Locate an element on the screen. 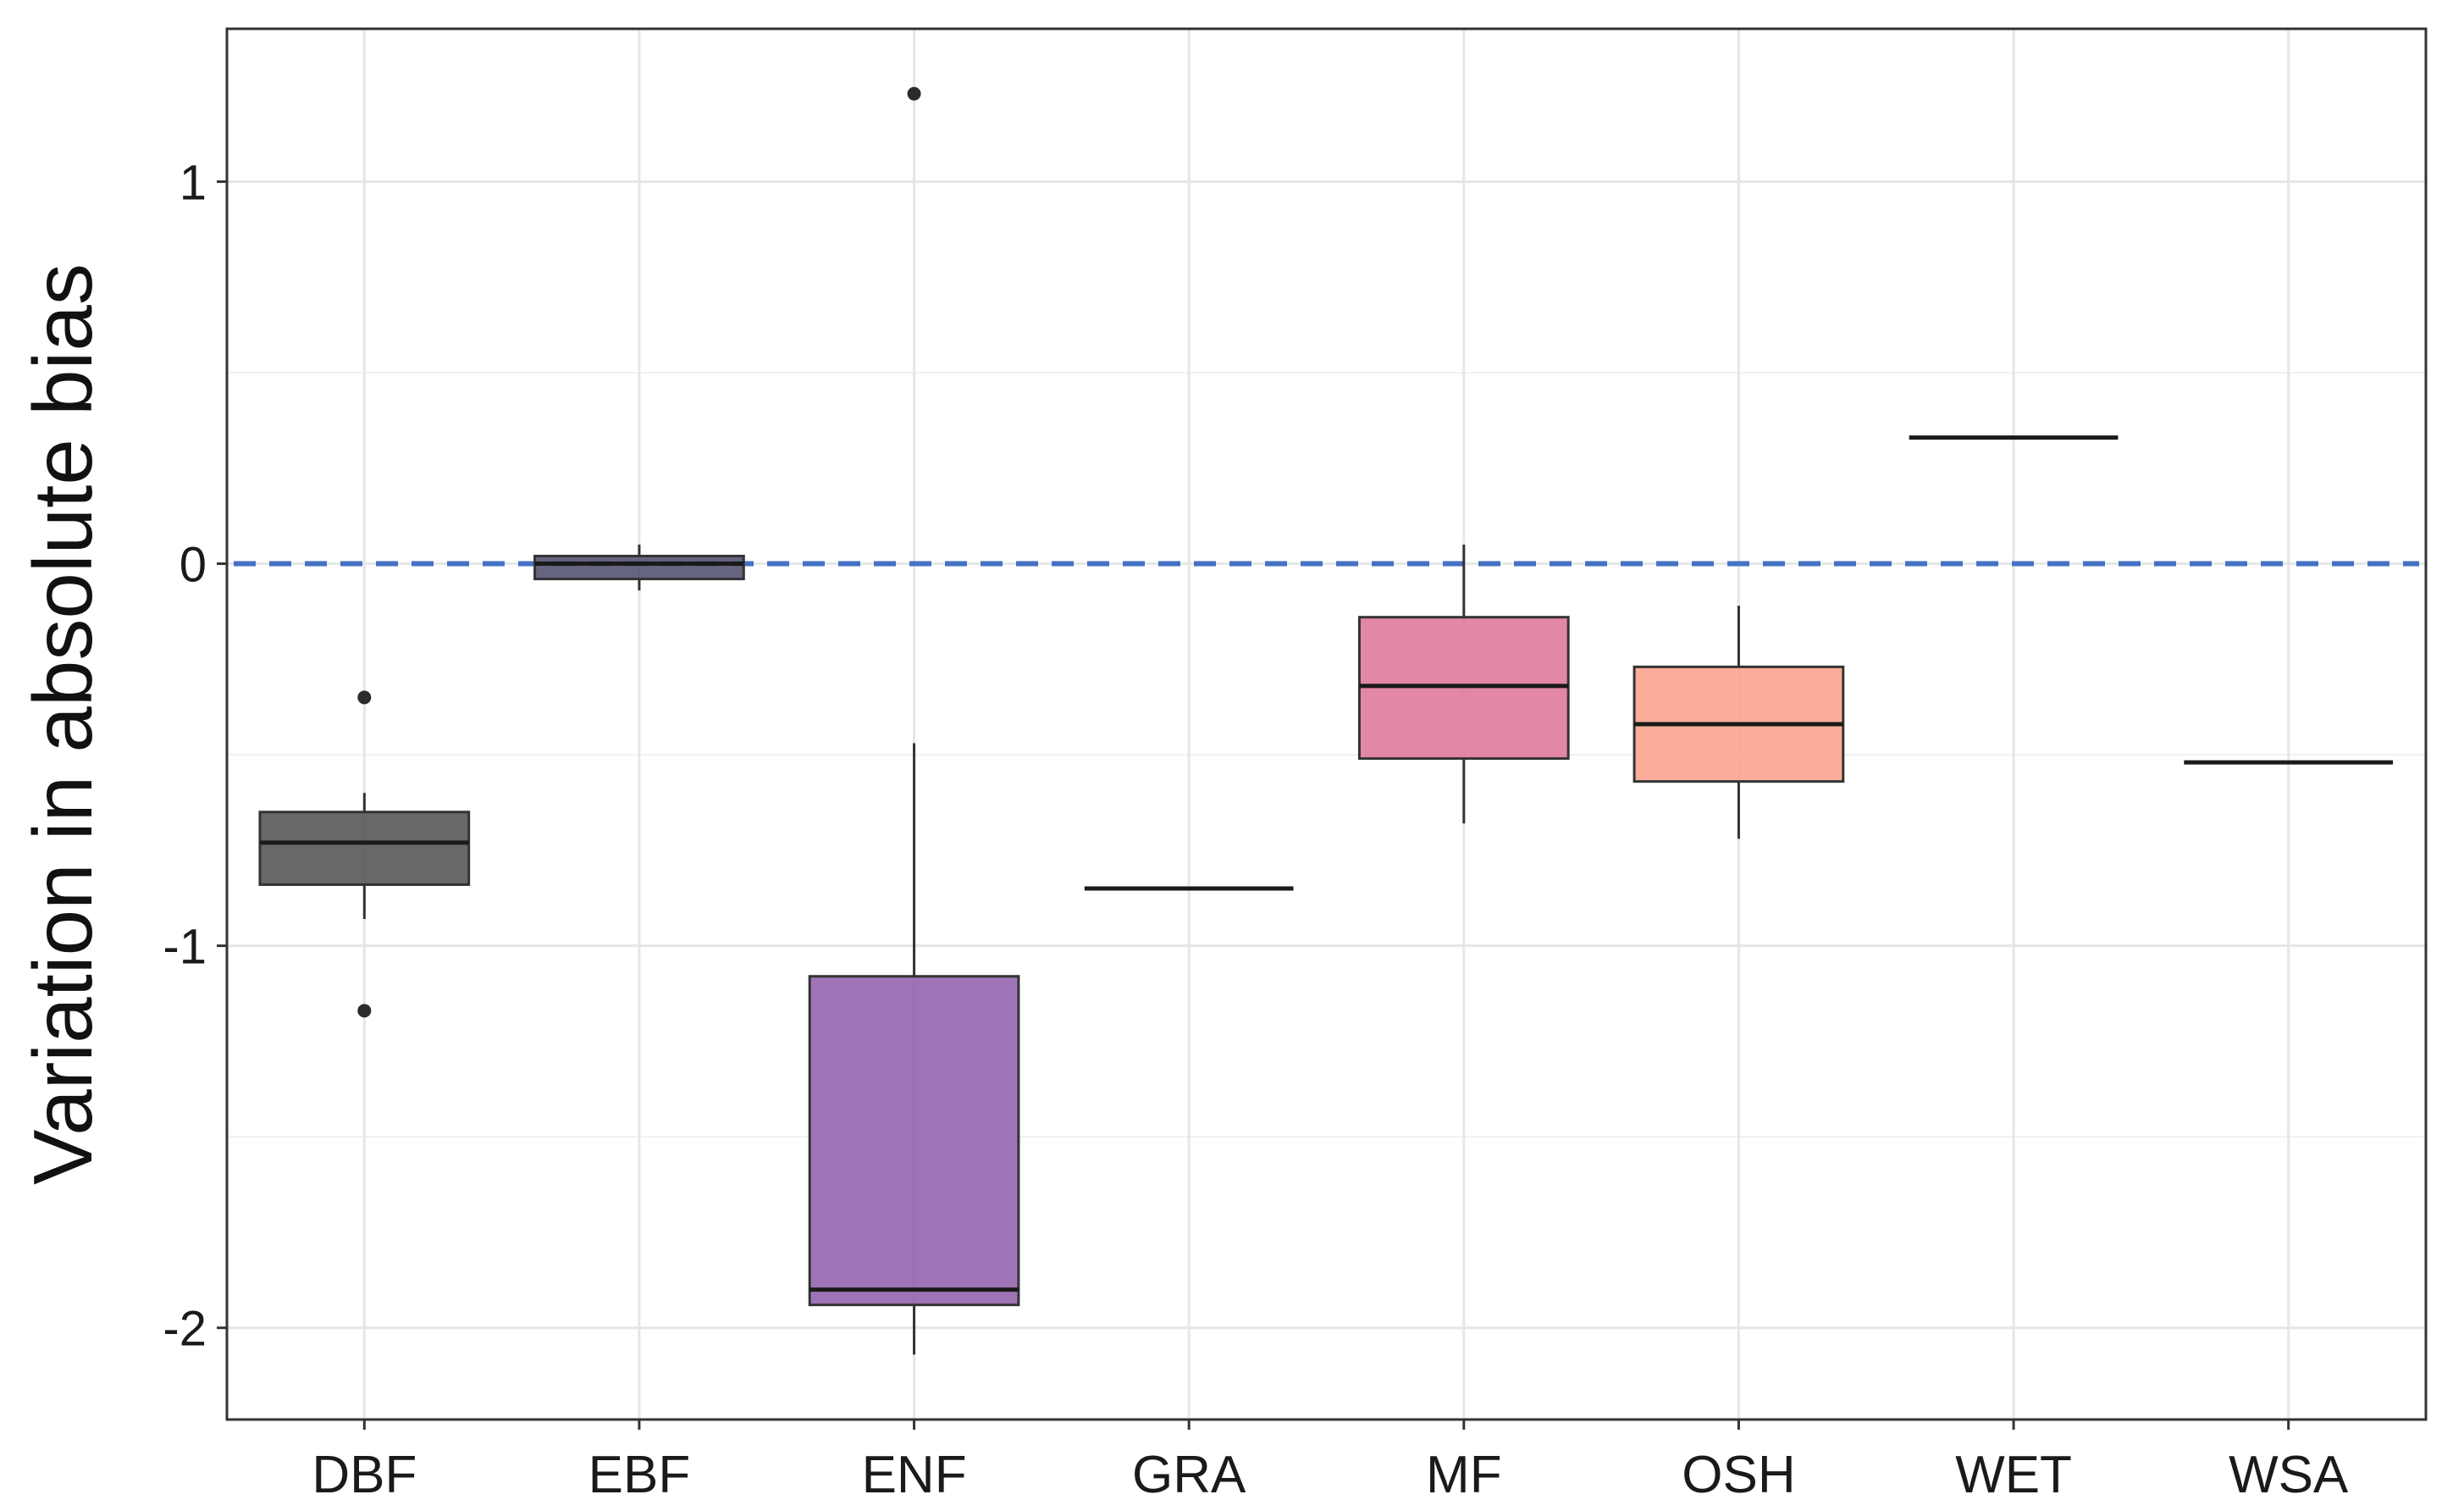 Image resolution: width=2464 pixels, height=1511 pixels. box-osh is located at coordinates (1739, 722).